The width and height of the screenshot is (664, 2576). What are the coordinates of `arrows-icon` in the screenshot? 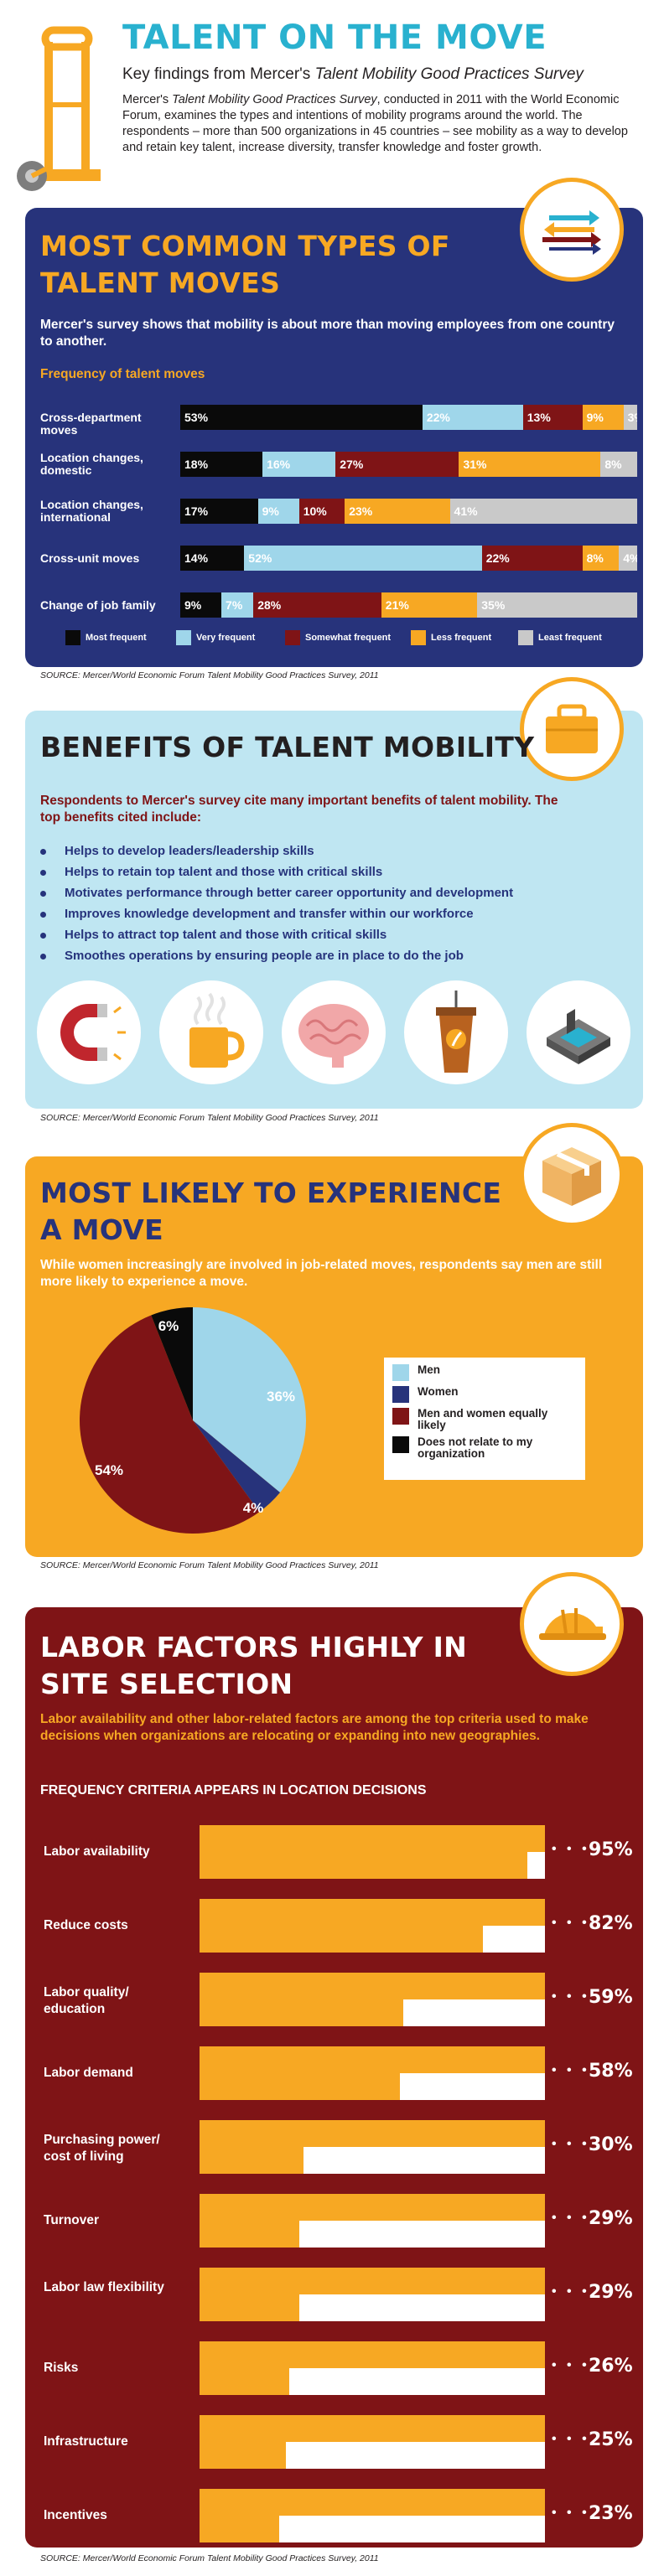 It's located at (571, 232).